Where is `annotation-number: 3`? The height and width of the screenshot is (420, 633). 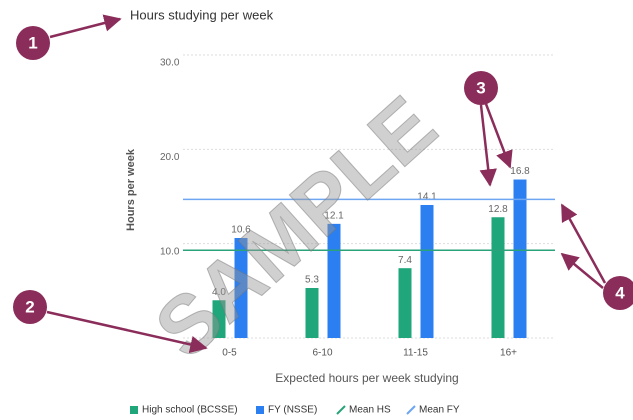
annotation-number: 3 is located at coordinates (480, 87).